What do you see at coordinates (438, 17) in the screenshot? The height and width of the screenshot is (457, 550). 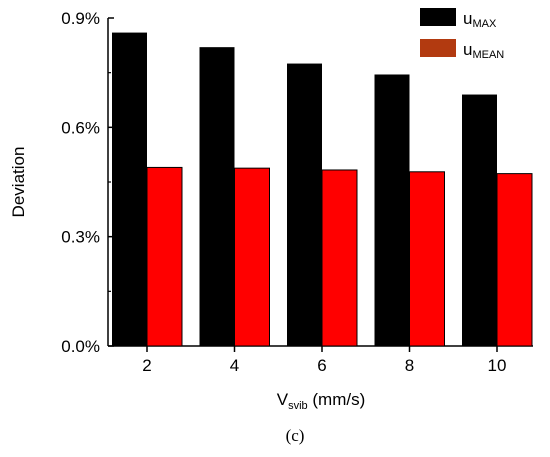 I see `legend-swatch-max` at bounding box center [438, 17].